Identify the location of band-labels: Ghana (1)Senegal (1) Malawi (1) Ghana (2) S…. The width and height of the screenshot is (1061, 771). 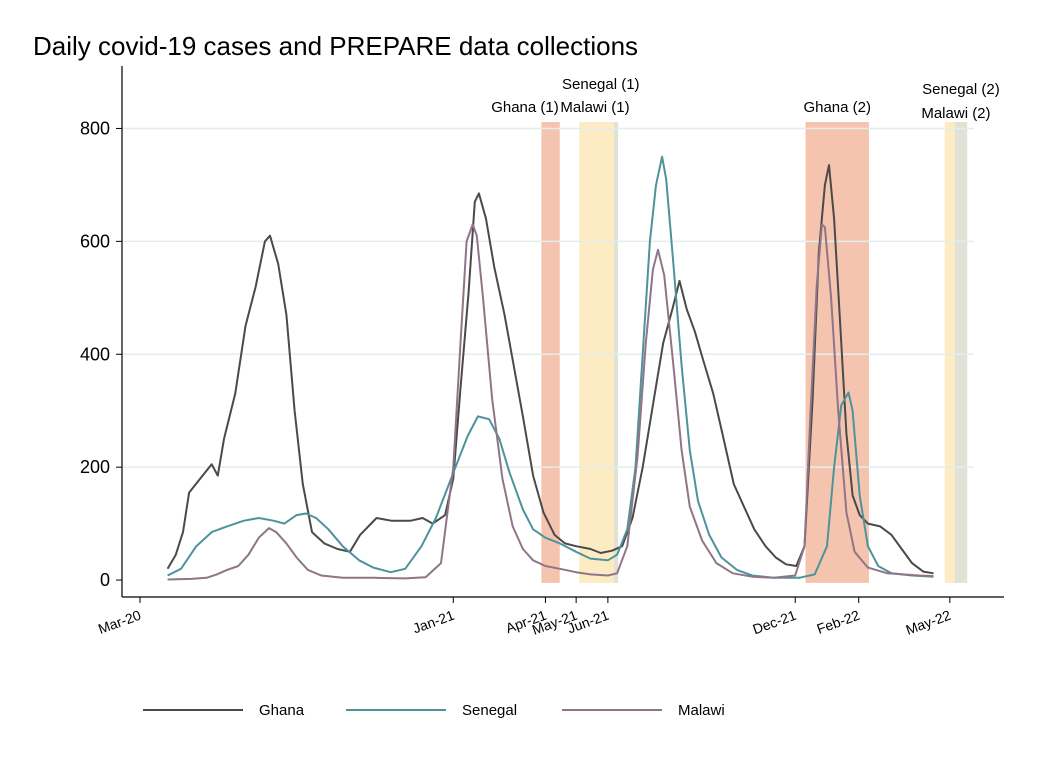
(745, 99).